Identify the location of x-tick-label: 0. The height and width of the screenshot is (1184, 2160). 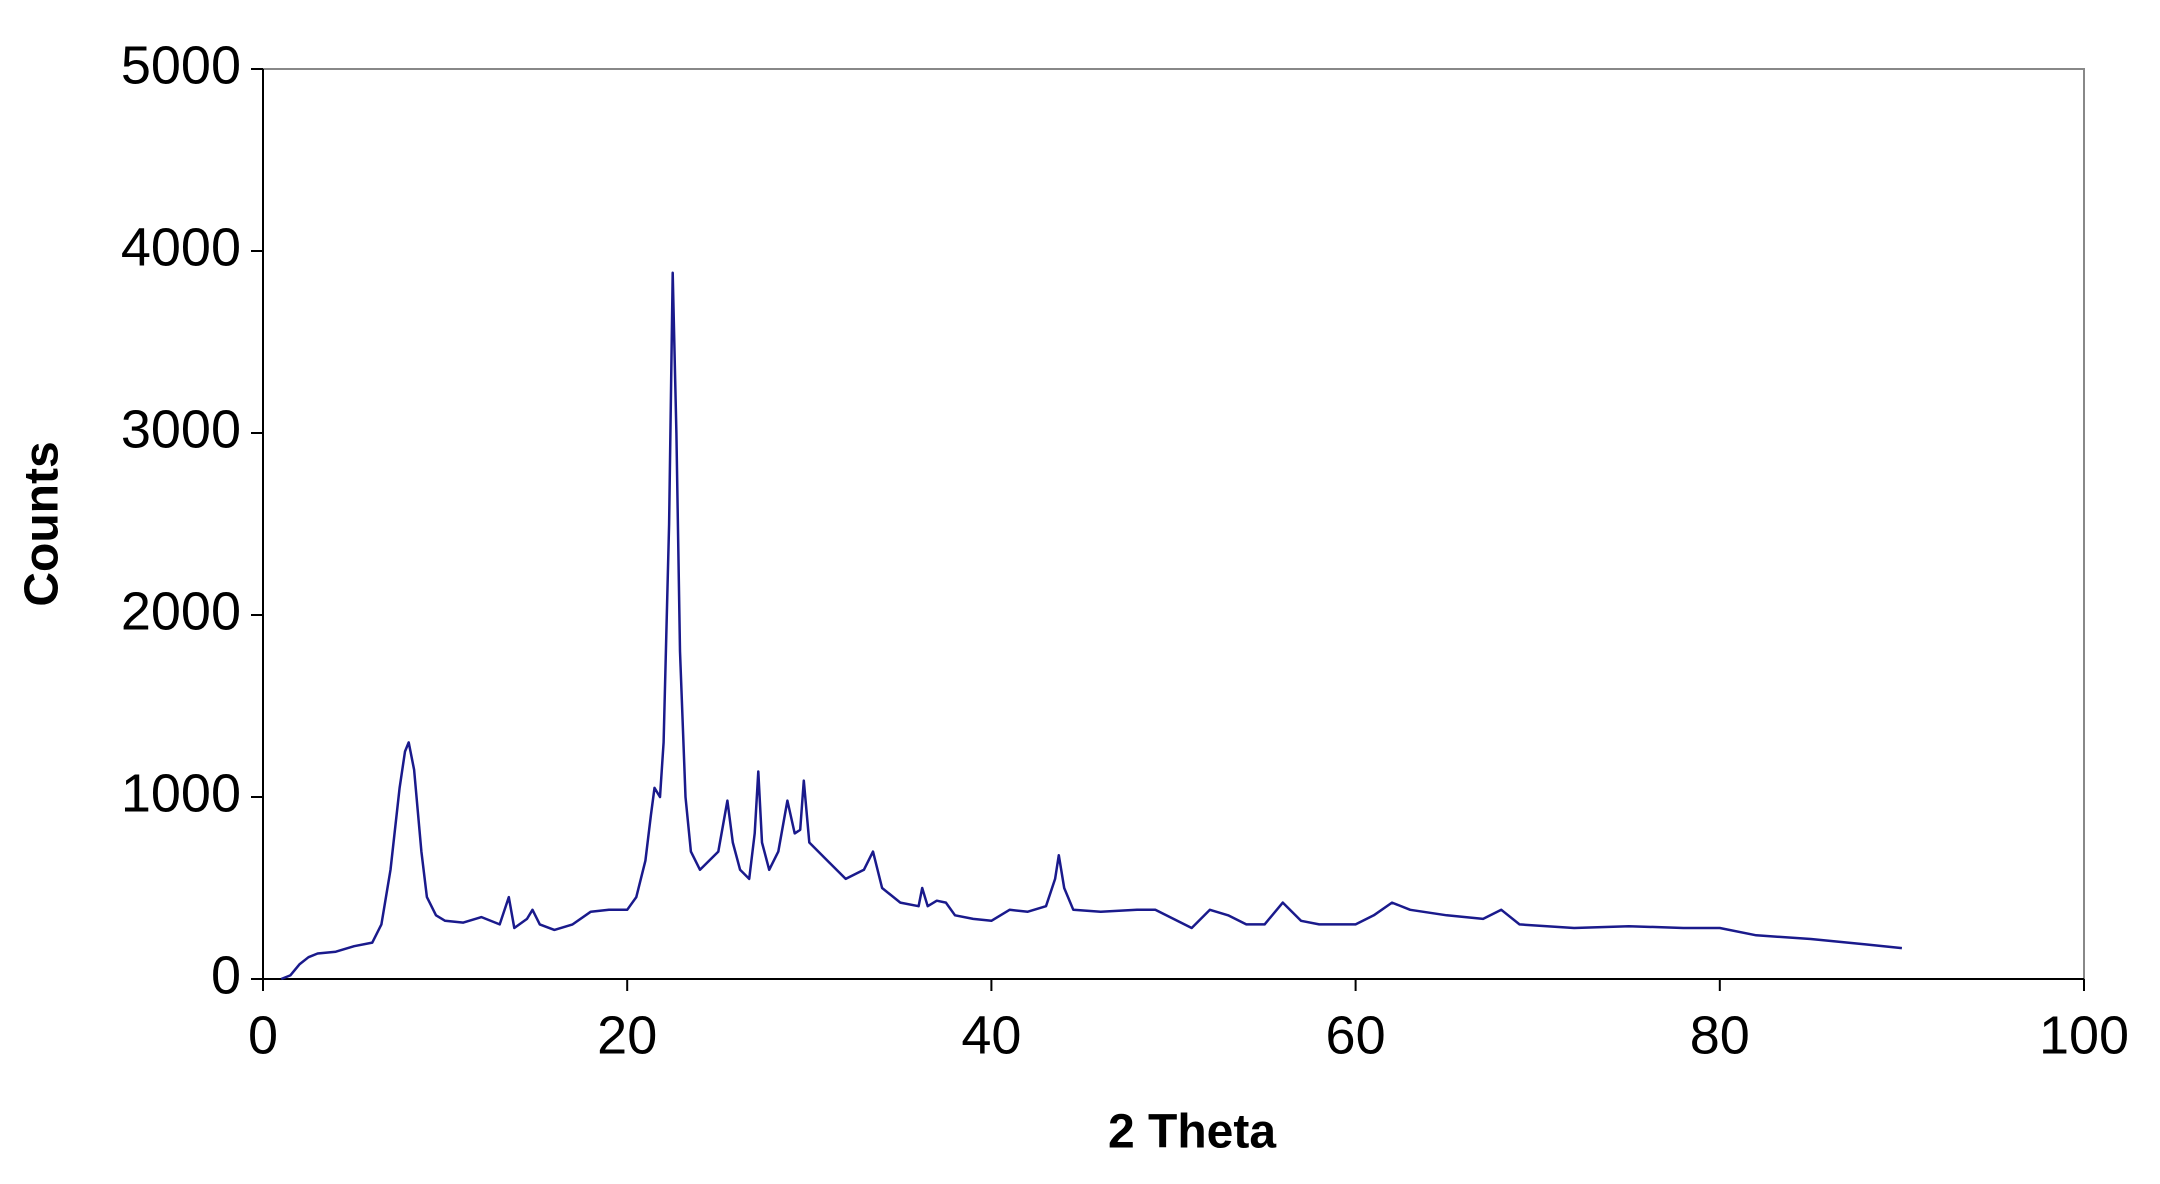
(263, 1035).